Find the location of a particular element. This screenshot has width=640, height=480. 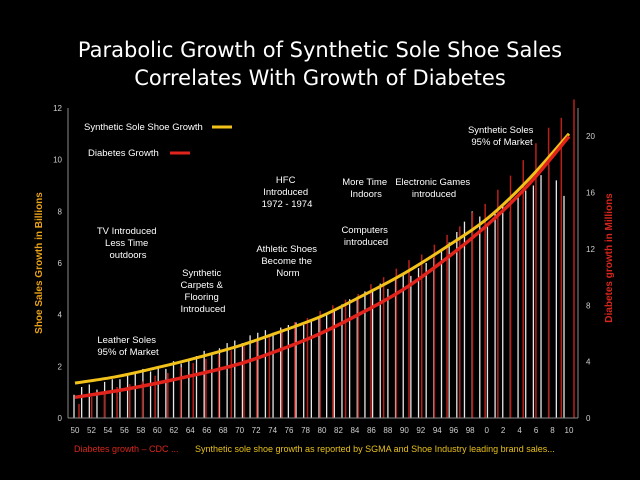

x-tick-label: 88 is located at coordinates (387, 430).